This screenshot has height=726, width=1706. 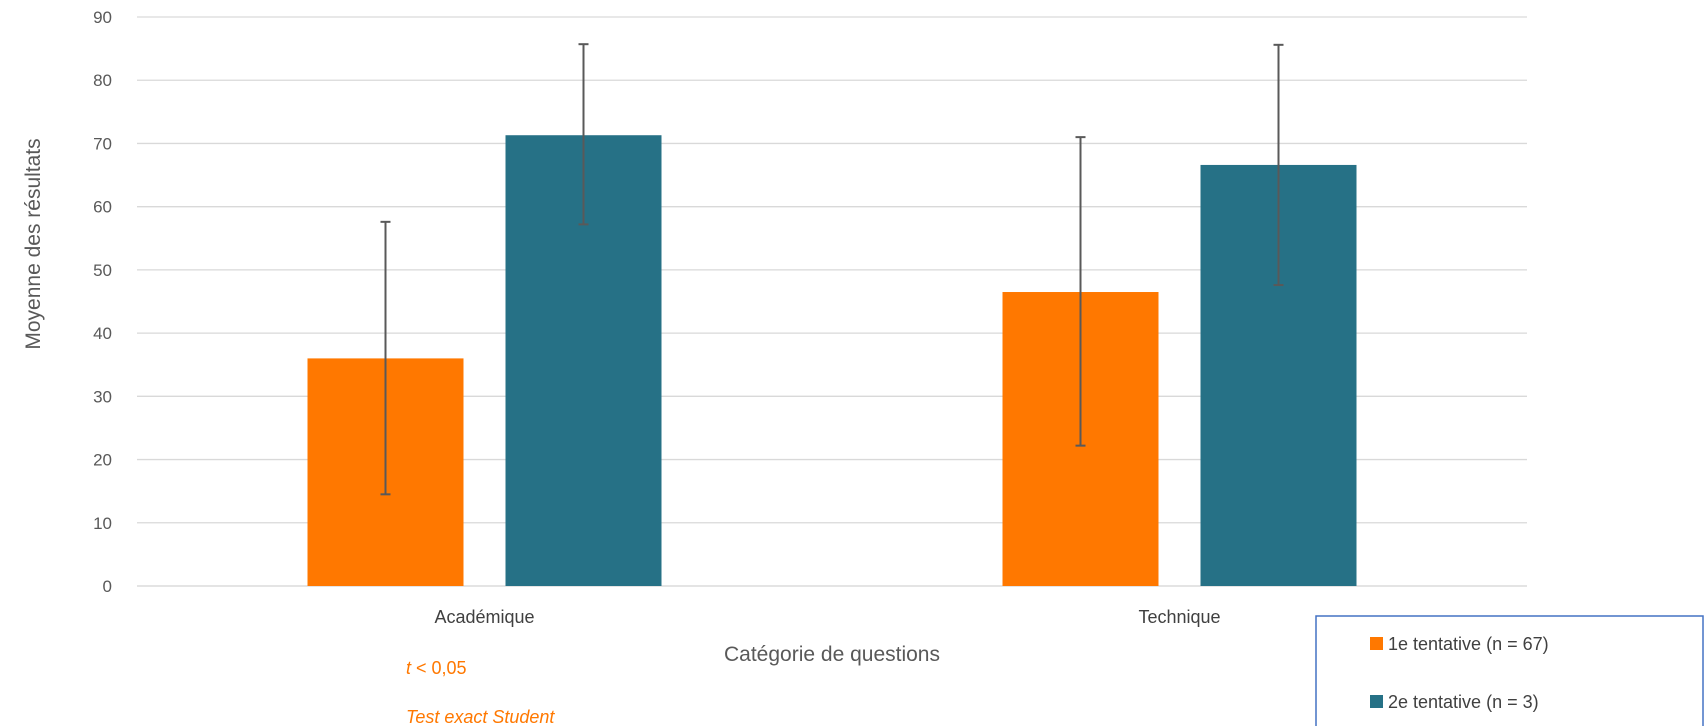 What do you see at coordinates (832, 654) in the screenshot?
I see `x-axis-title: Catégorie de questions` at bounding box center [832, 654].